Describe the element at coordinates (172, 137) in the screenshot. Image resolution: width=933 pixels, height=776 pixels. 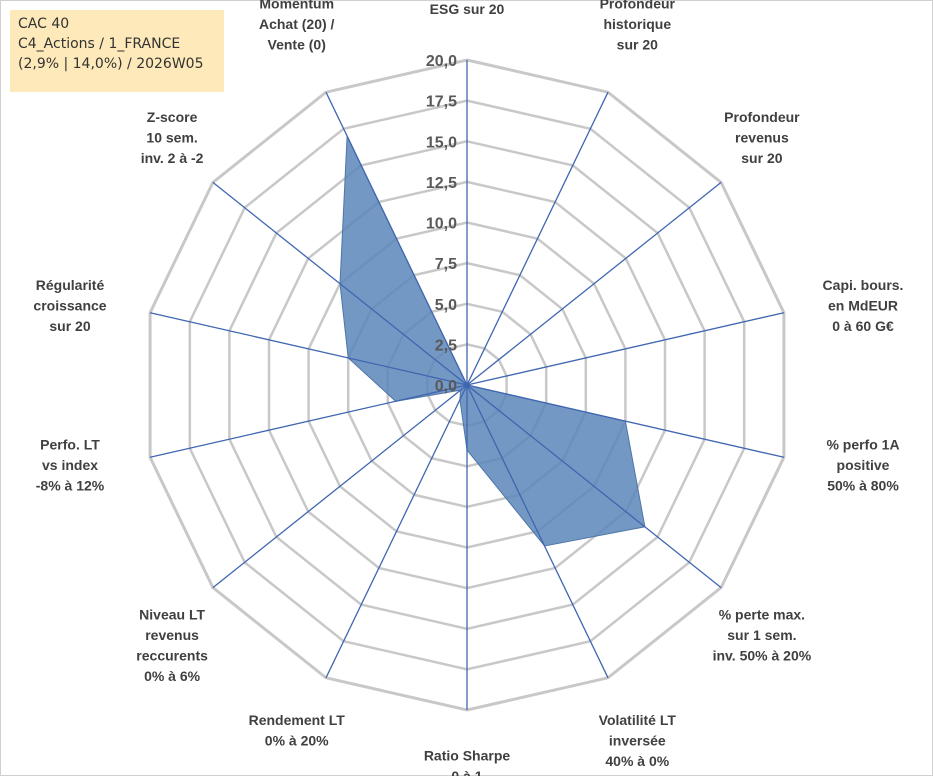
I see `axis-label-12: Z-score 10 sem. inv. 2 à -2` at that location.